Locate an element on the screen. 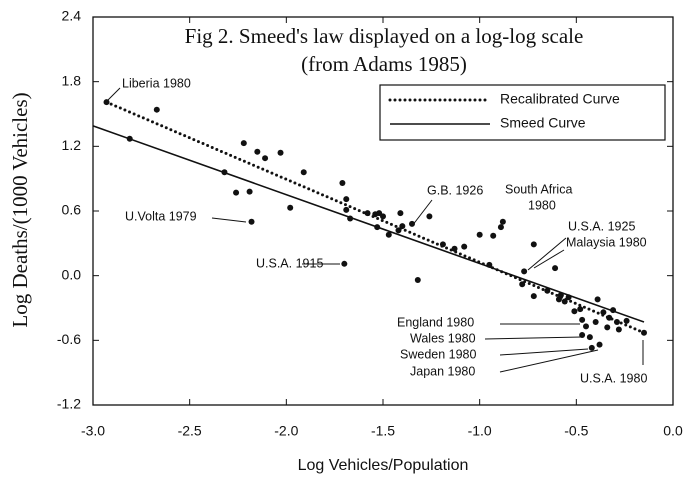 Image resolution: width=685 pixels, height=480 pixels. x-tick-label: 0.0 is located at coordinates (673, 431).